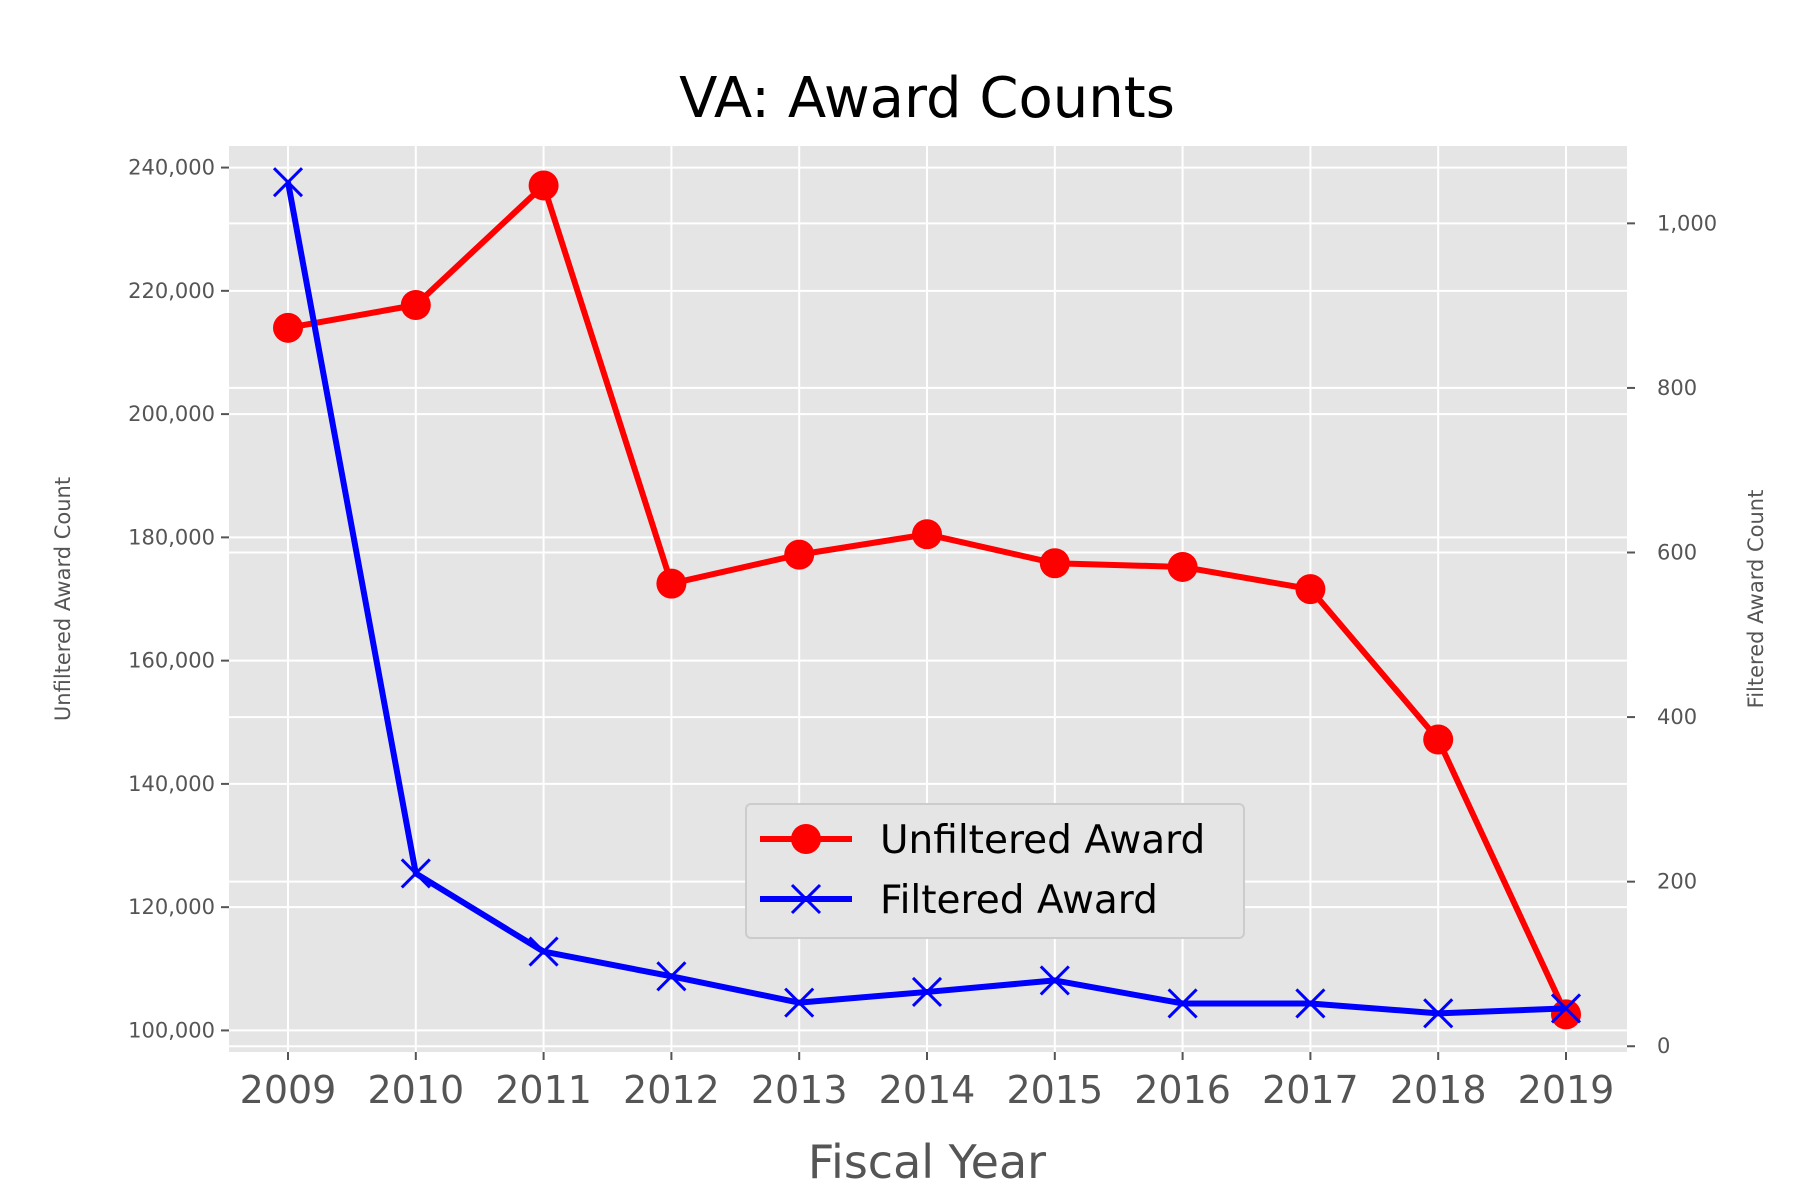 The width and height of the screenshot is (1800, 1200). Describe the element at coordinates (171, 414) in the screenshot. I see `y-tick-label-left-200000: 200,000` at that location.